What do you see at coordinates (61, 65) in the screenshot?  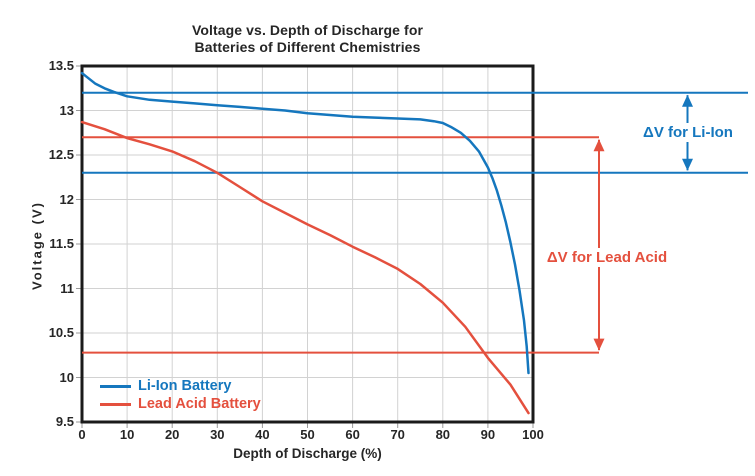 I see `y-tick-label: 13.5` at bounding box center [61, 65].